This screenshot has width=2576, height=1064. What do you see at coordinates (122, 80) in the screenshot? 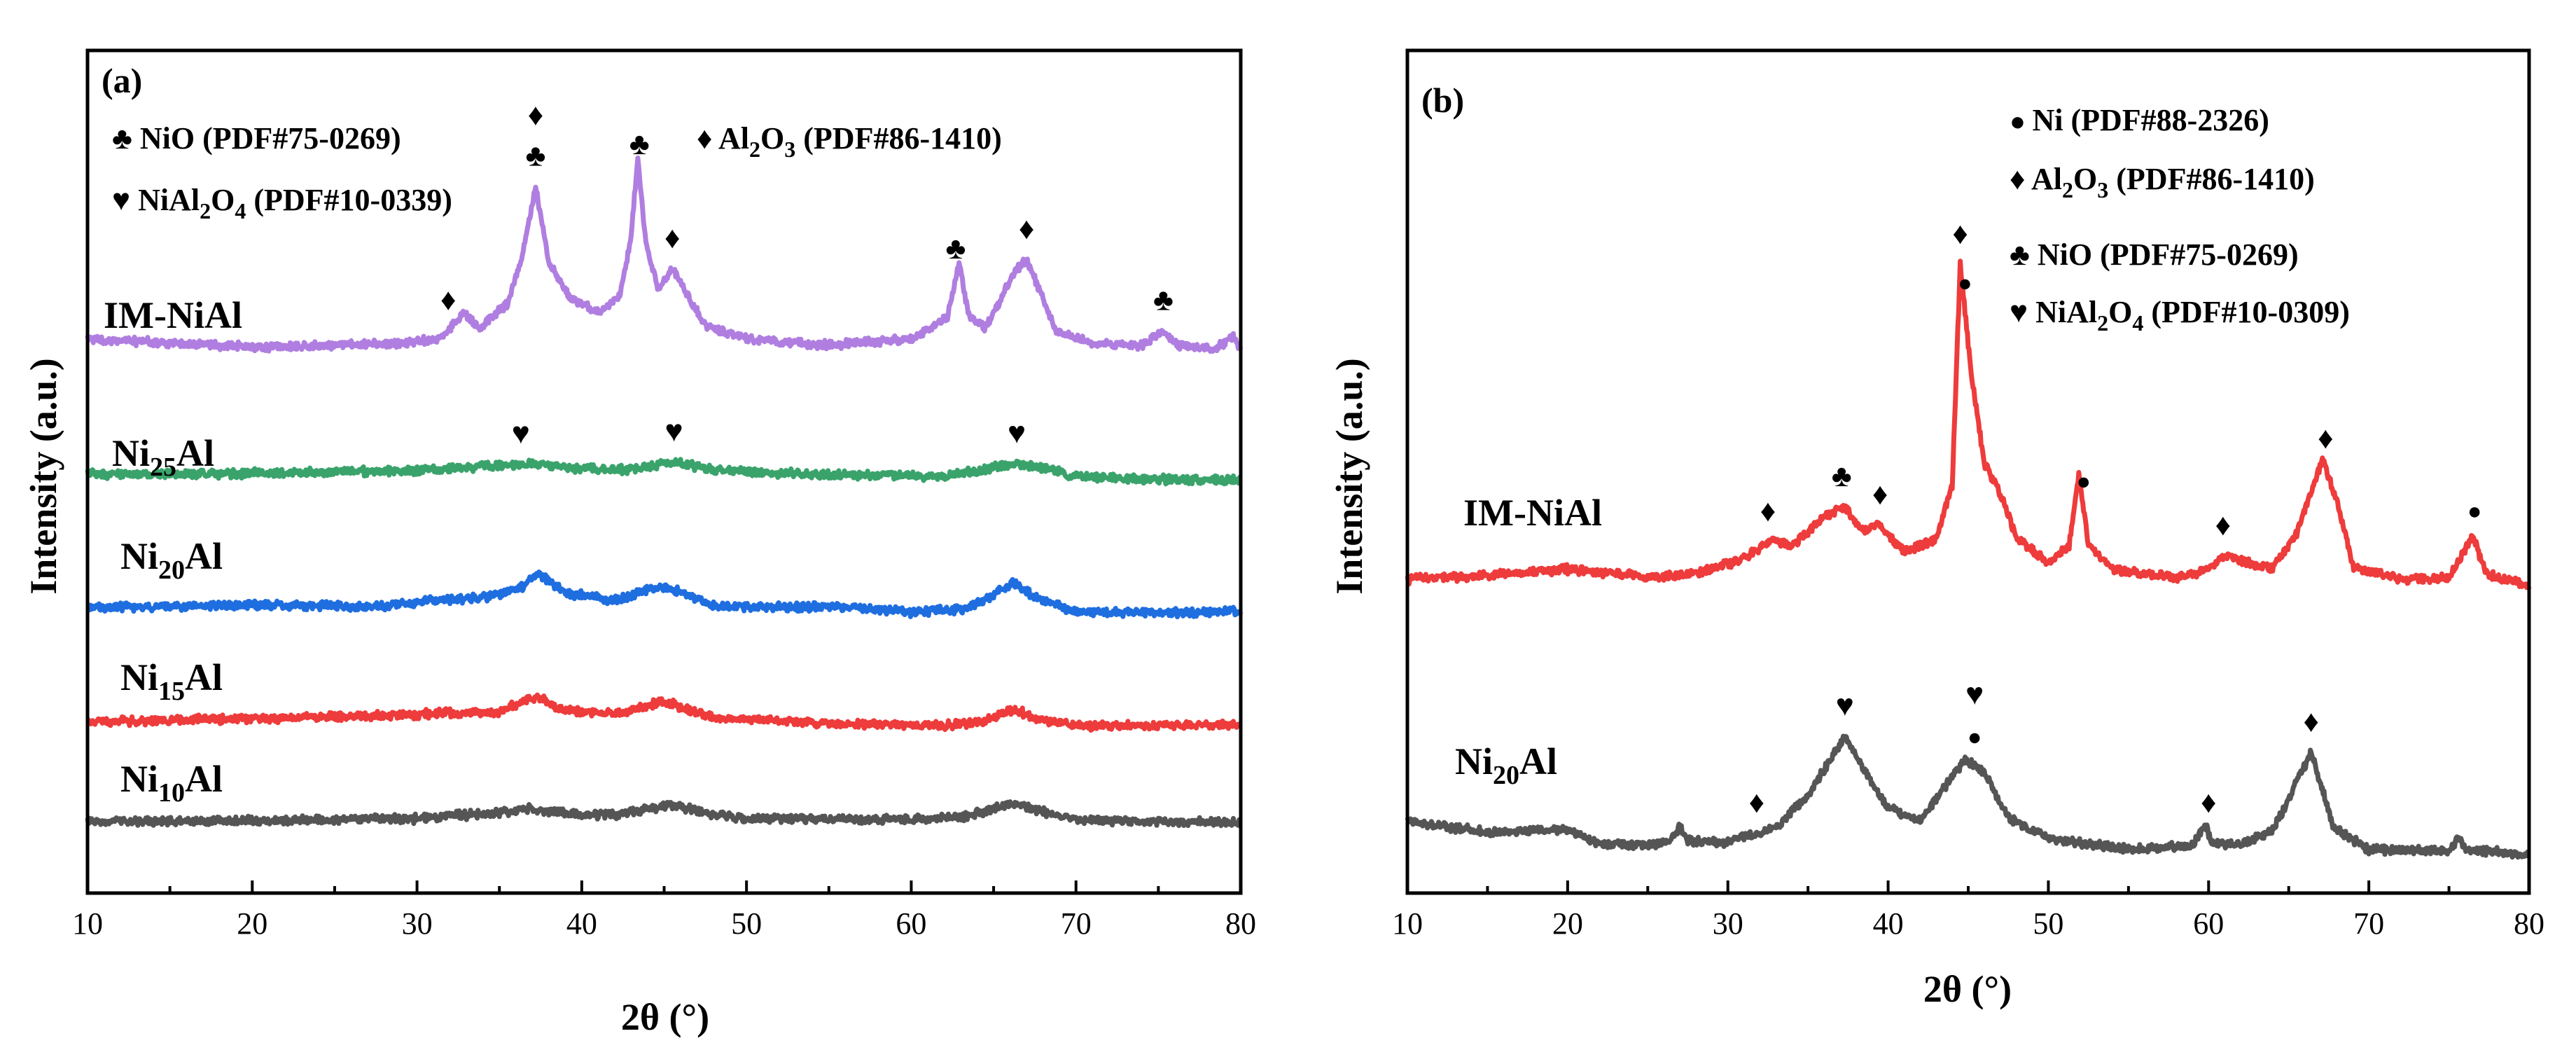
I see `panel-label: (a)` at bounding box center [122, 80].